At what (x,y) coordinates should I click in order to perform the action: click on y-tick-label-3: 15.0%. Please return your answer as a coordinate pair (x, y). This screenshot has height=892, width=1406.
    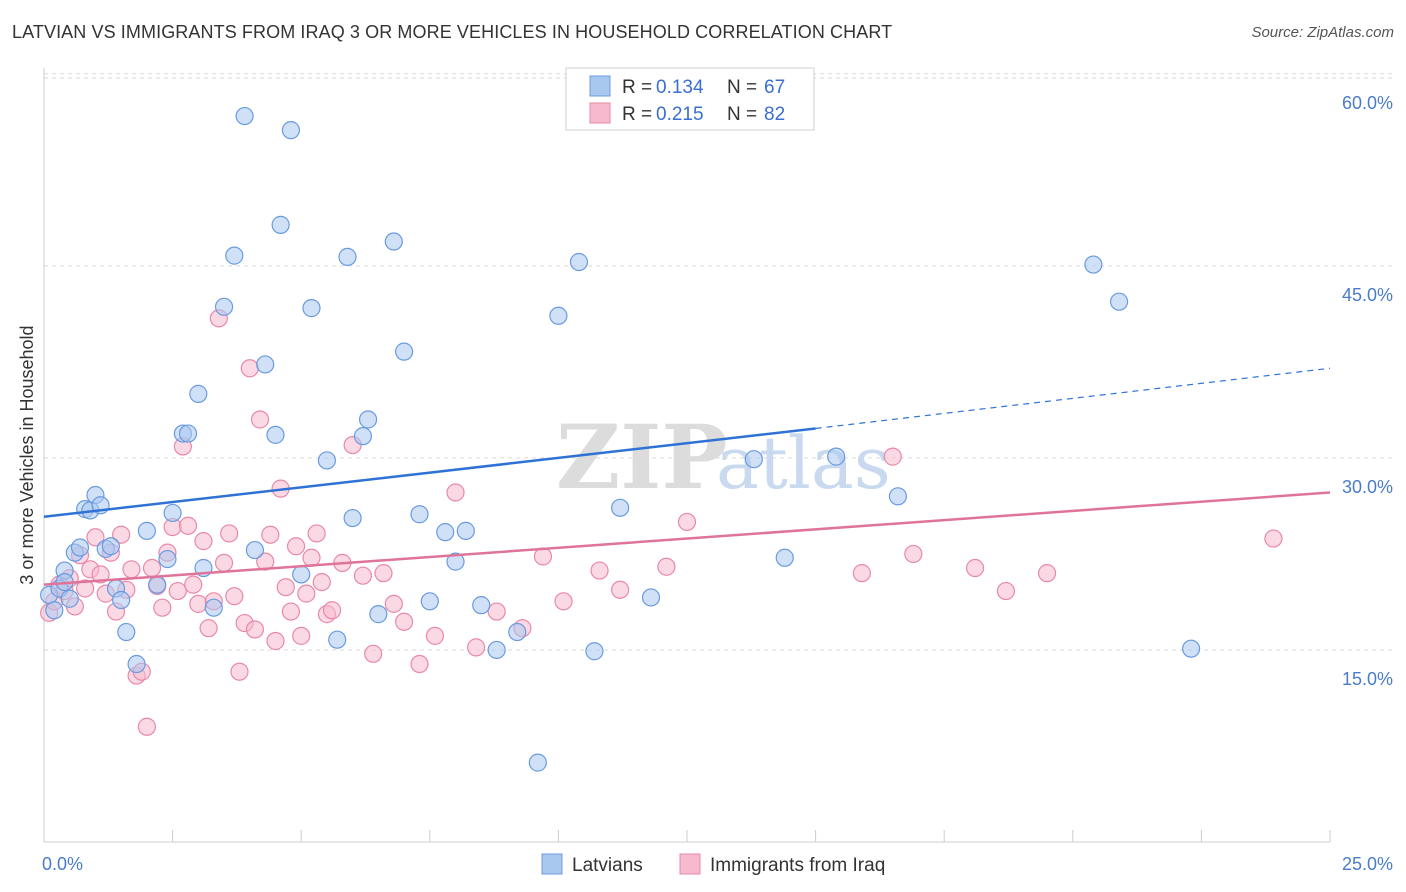
    Looking at the image, I should click on (1367, 679).